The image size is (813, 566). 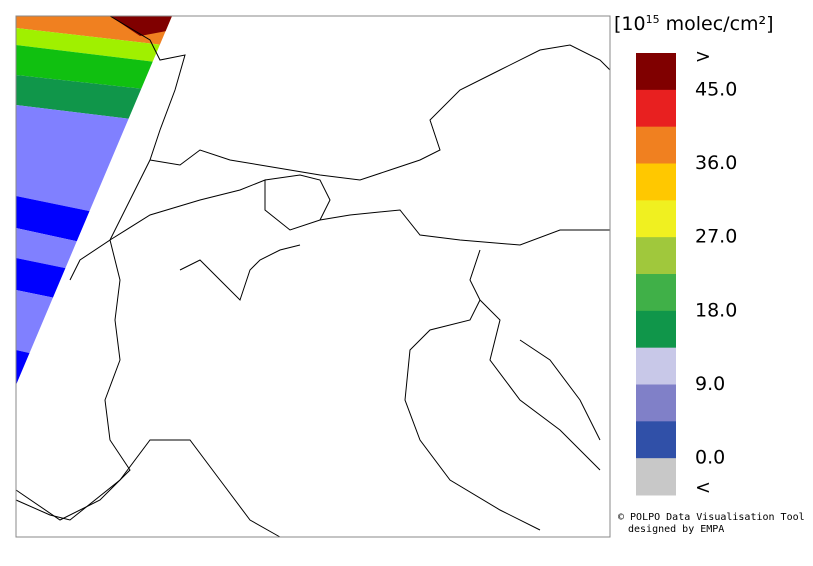 What do you see at coordinates (716, 237) in the screenshot?
I see `colorbar-label: 27.0` at bounding box center [716, 237].